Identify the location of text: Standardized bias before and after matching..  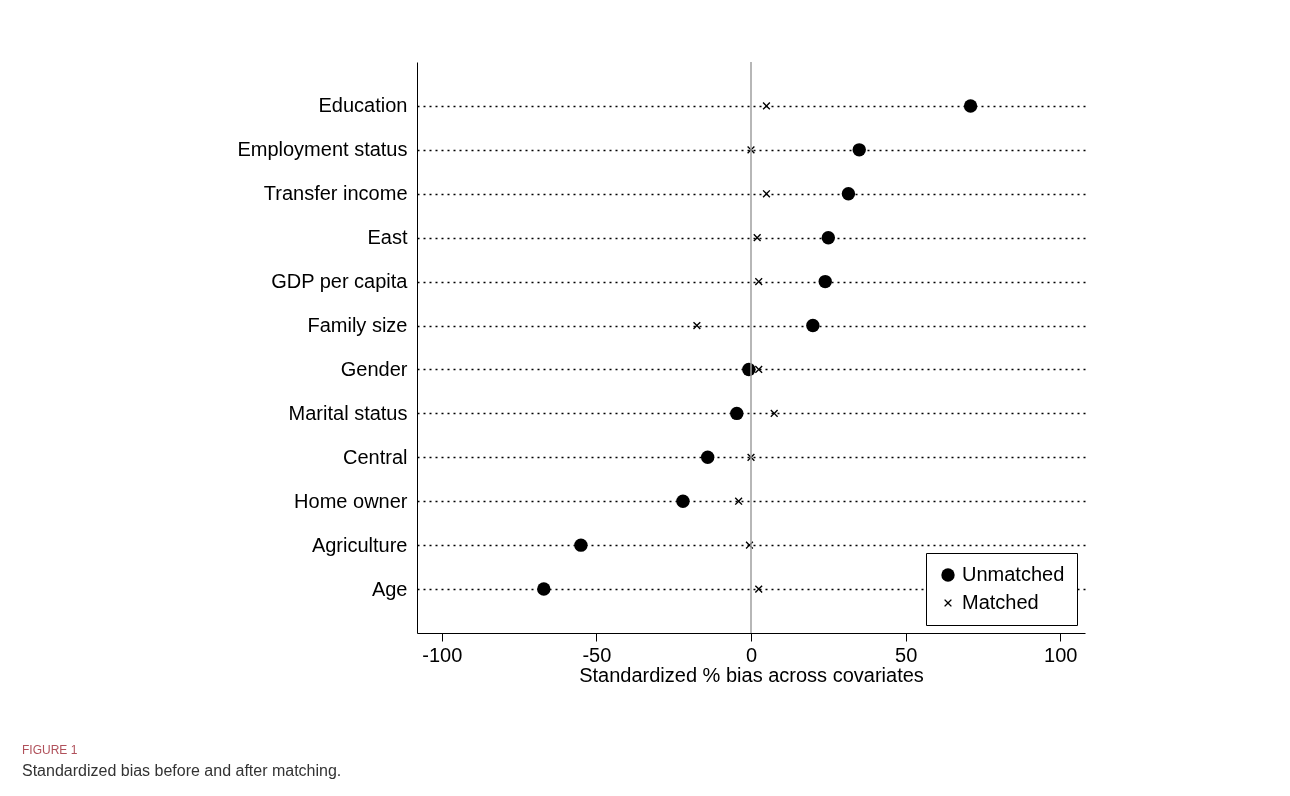
(182, 770).